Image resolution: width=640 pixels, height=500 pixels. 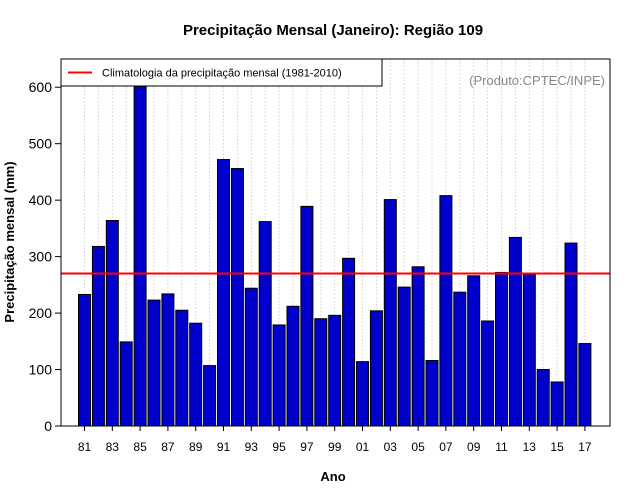 I want to click on y-tick-label: 200, so click(x=41, y=313).